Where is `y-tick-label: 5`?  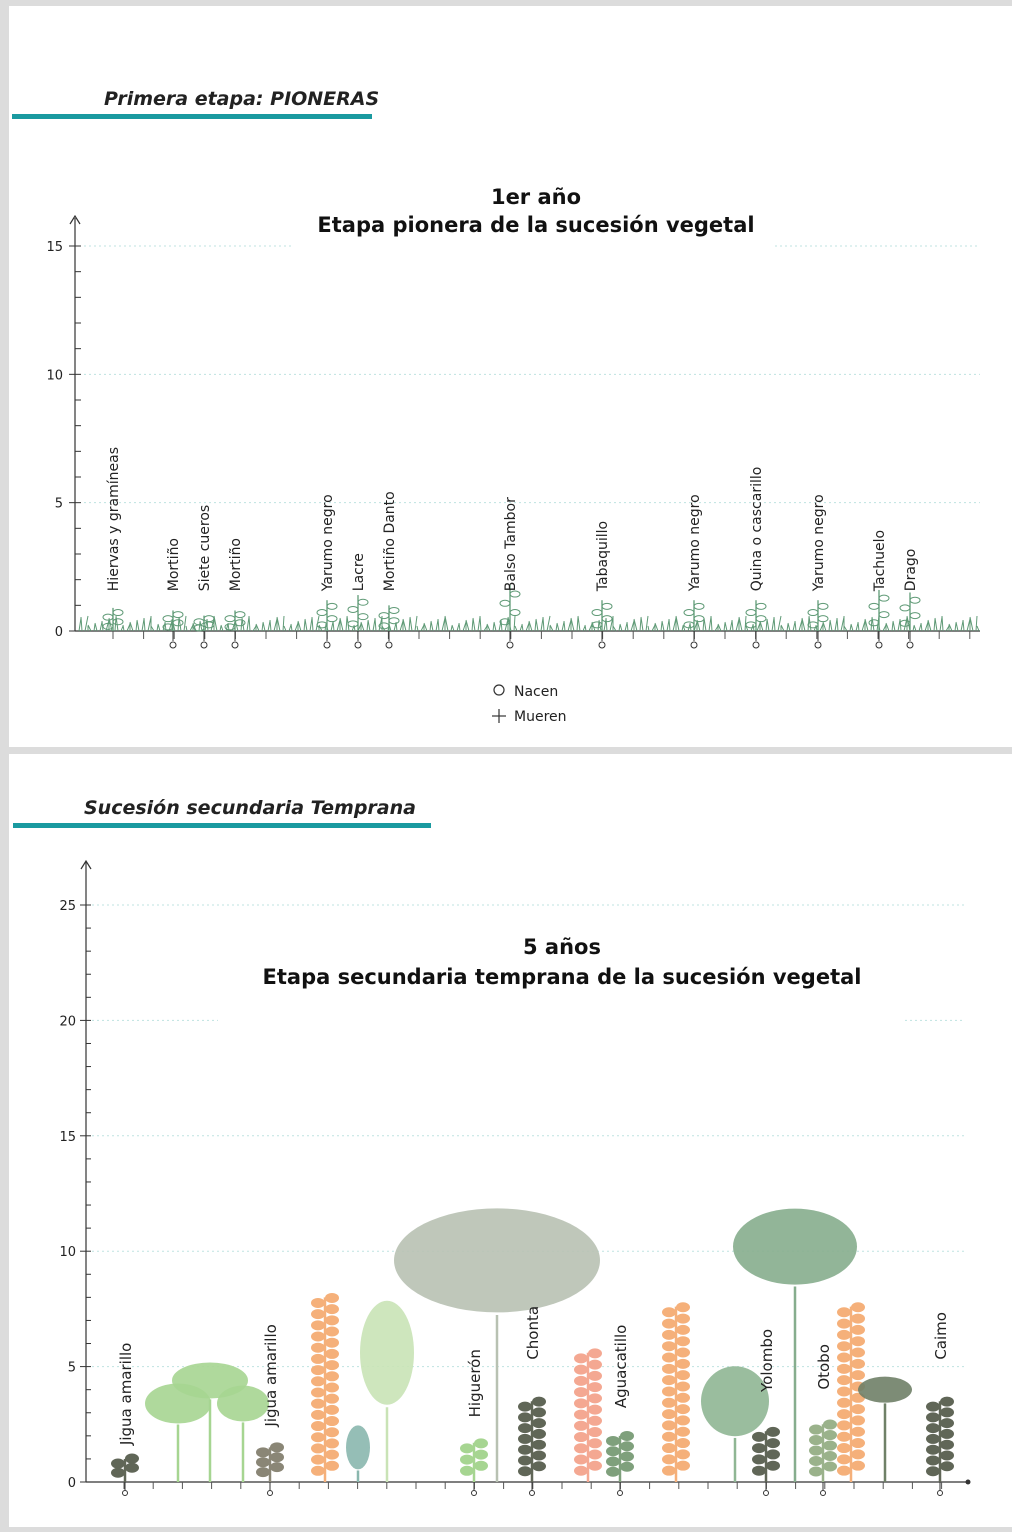
y-tick-label: 5 is located at coordinates (72, 1368).